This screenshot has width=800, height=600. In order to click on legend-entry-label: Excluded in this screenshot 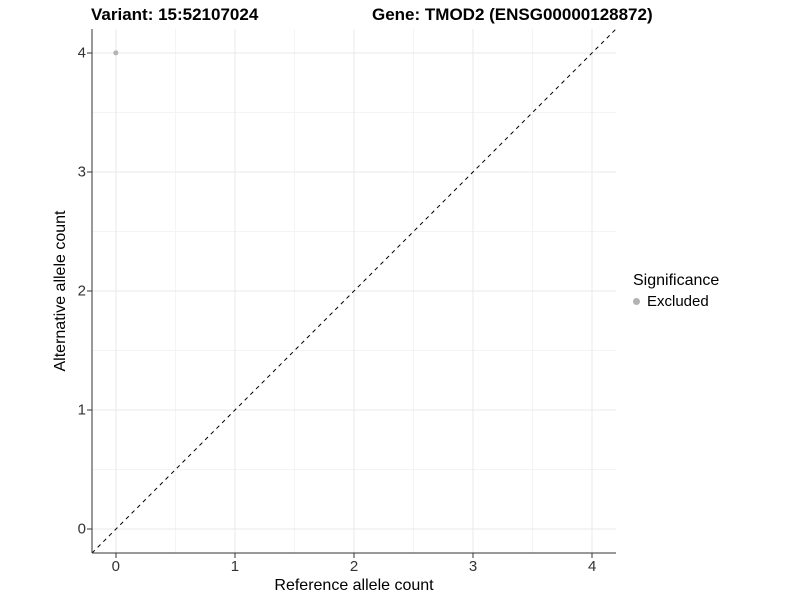, I will do `click(678, 301)`.